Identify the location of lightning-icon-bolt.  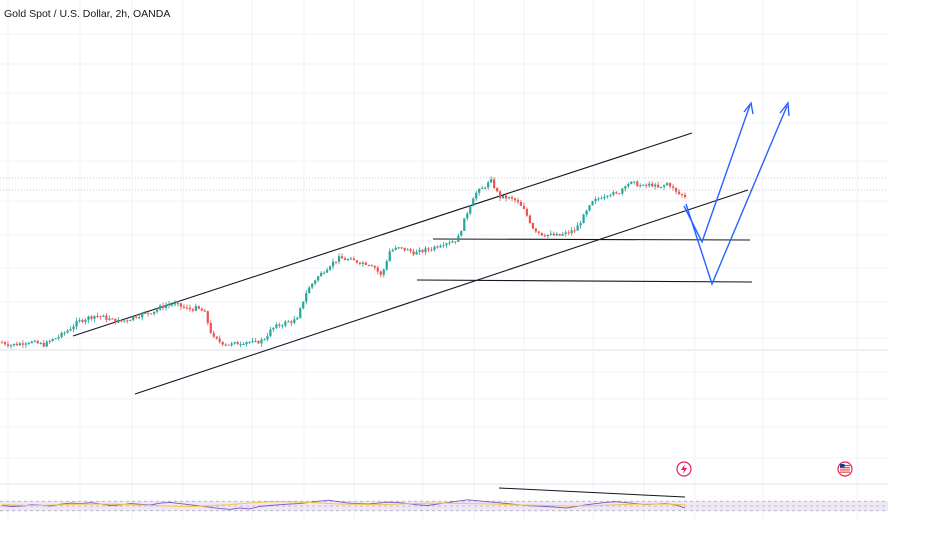
(684, 469).